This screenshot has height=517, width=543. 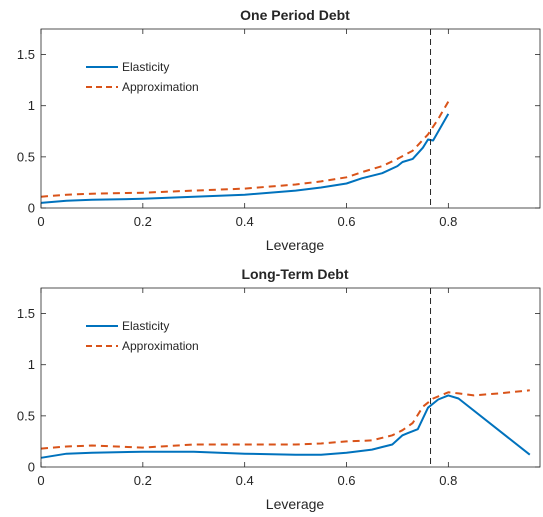 I want to click on chart-title: One Period Debt, so click(x=295, y=15).